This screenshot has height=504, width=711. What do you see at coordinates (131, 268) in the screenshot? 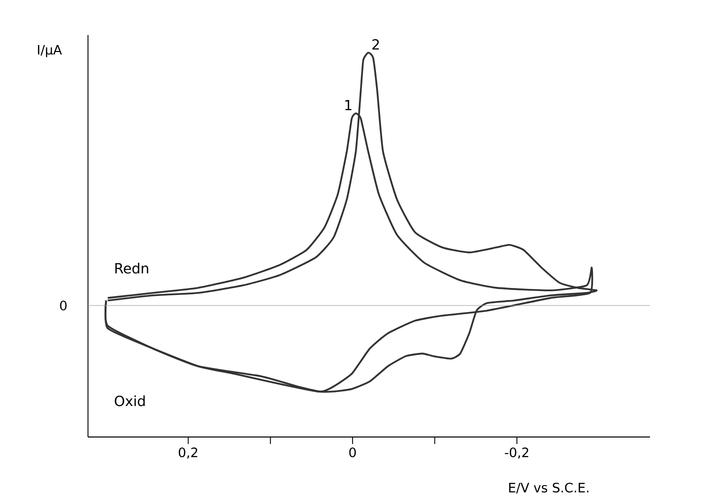
I see `annotation: Redn` at bounding box center [131, 268].